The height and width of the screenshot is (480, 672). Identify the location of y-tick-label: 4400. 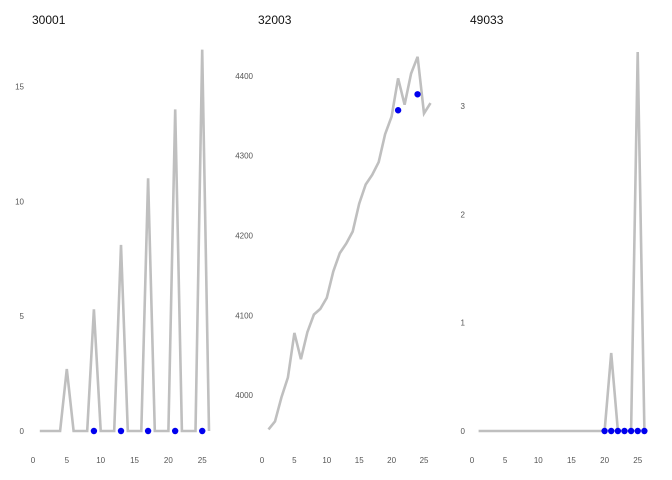
(244, 76).